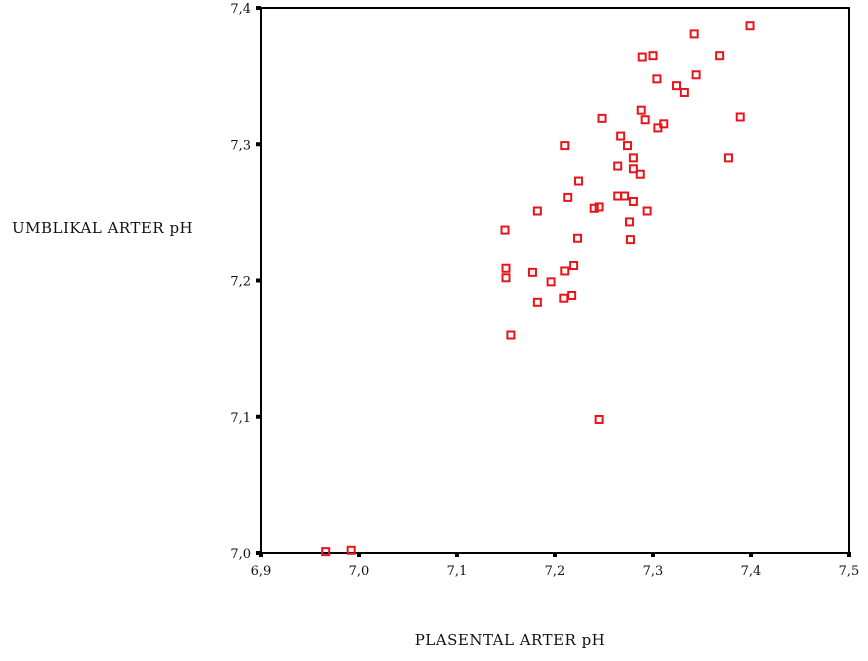 Image resolution: width=868 pixels, height=661 pixels. I want to click on x-tick-label: 7,5, so click(849, 571).